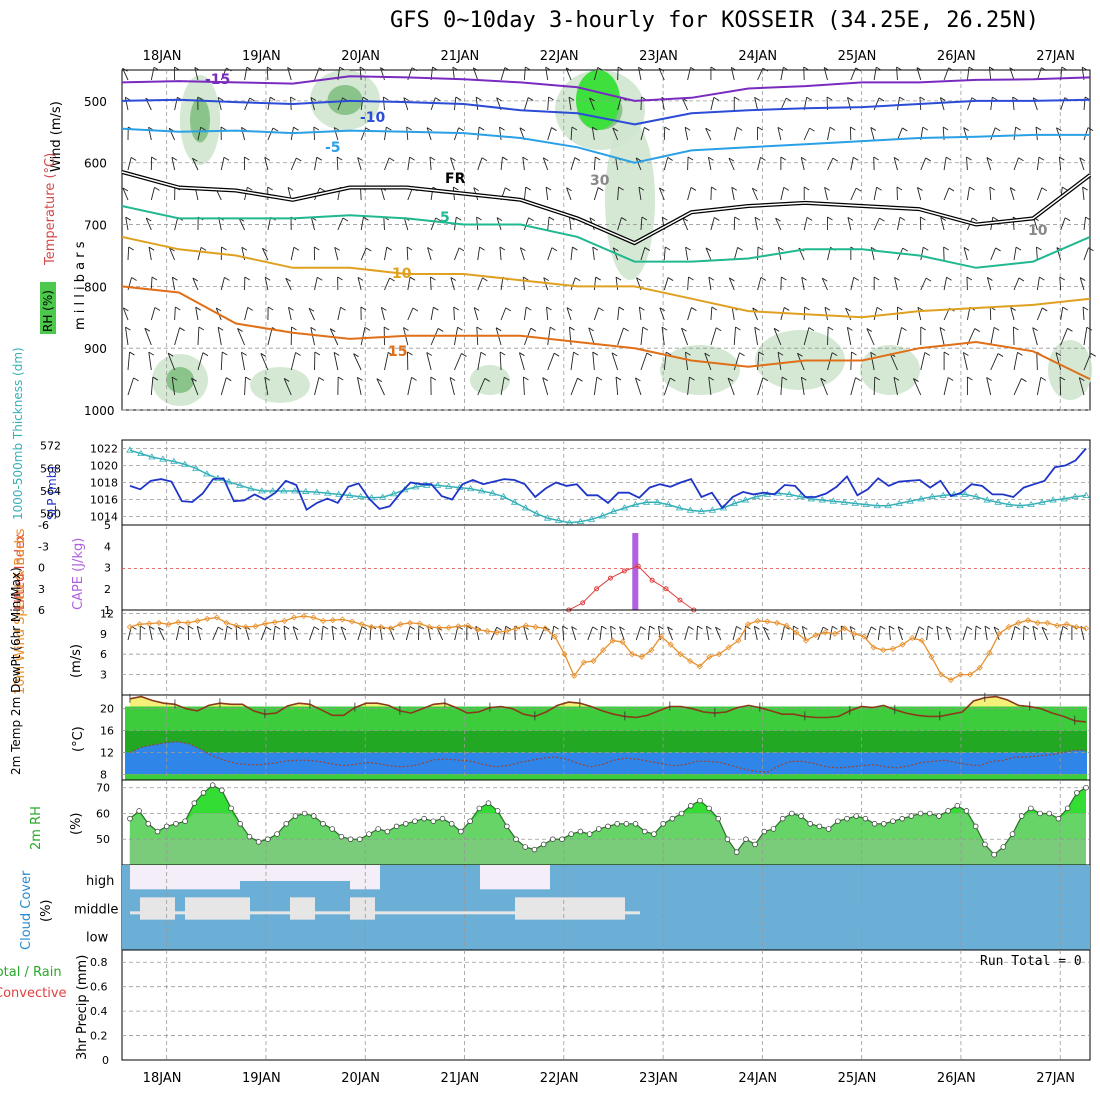 Image resolution: width=1100 pixels, height=1100 pixels. What do you see at coordinates (99, 1036) in the screenshot?
I see `precip-tick-label: 0.2` at bounding box center [99, 1036].